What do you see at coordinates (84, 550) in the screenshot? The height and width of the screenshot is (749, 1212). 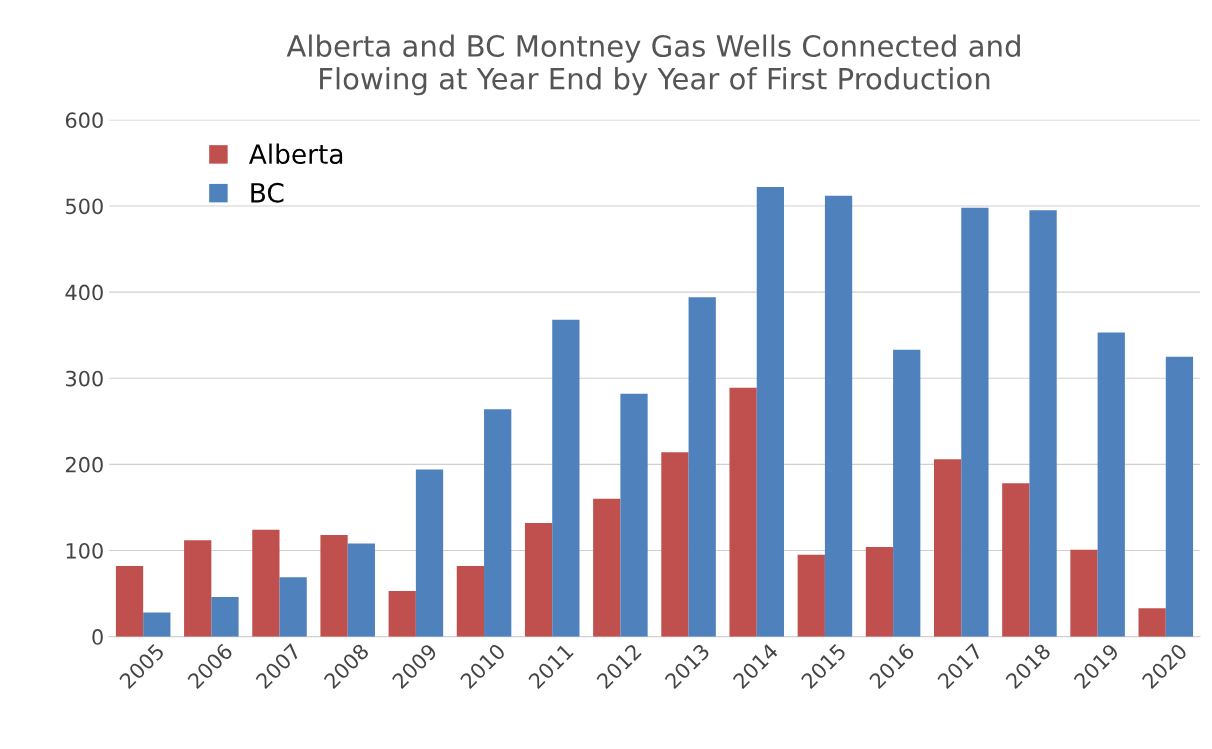 I see `y-tick-label: 100` at bounding box center [84, 550].